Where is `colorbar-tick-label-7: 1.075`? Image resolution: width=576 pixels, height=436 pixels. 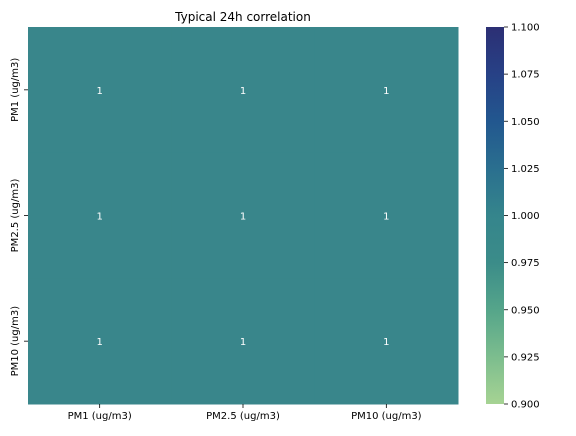 colorbar-tick-label-7: 1.075 is located at coordinates (525, 75).